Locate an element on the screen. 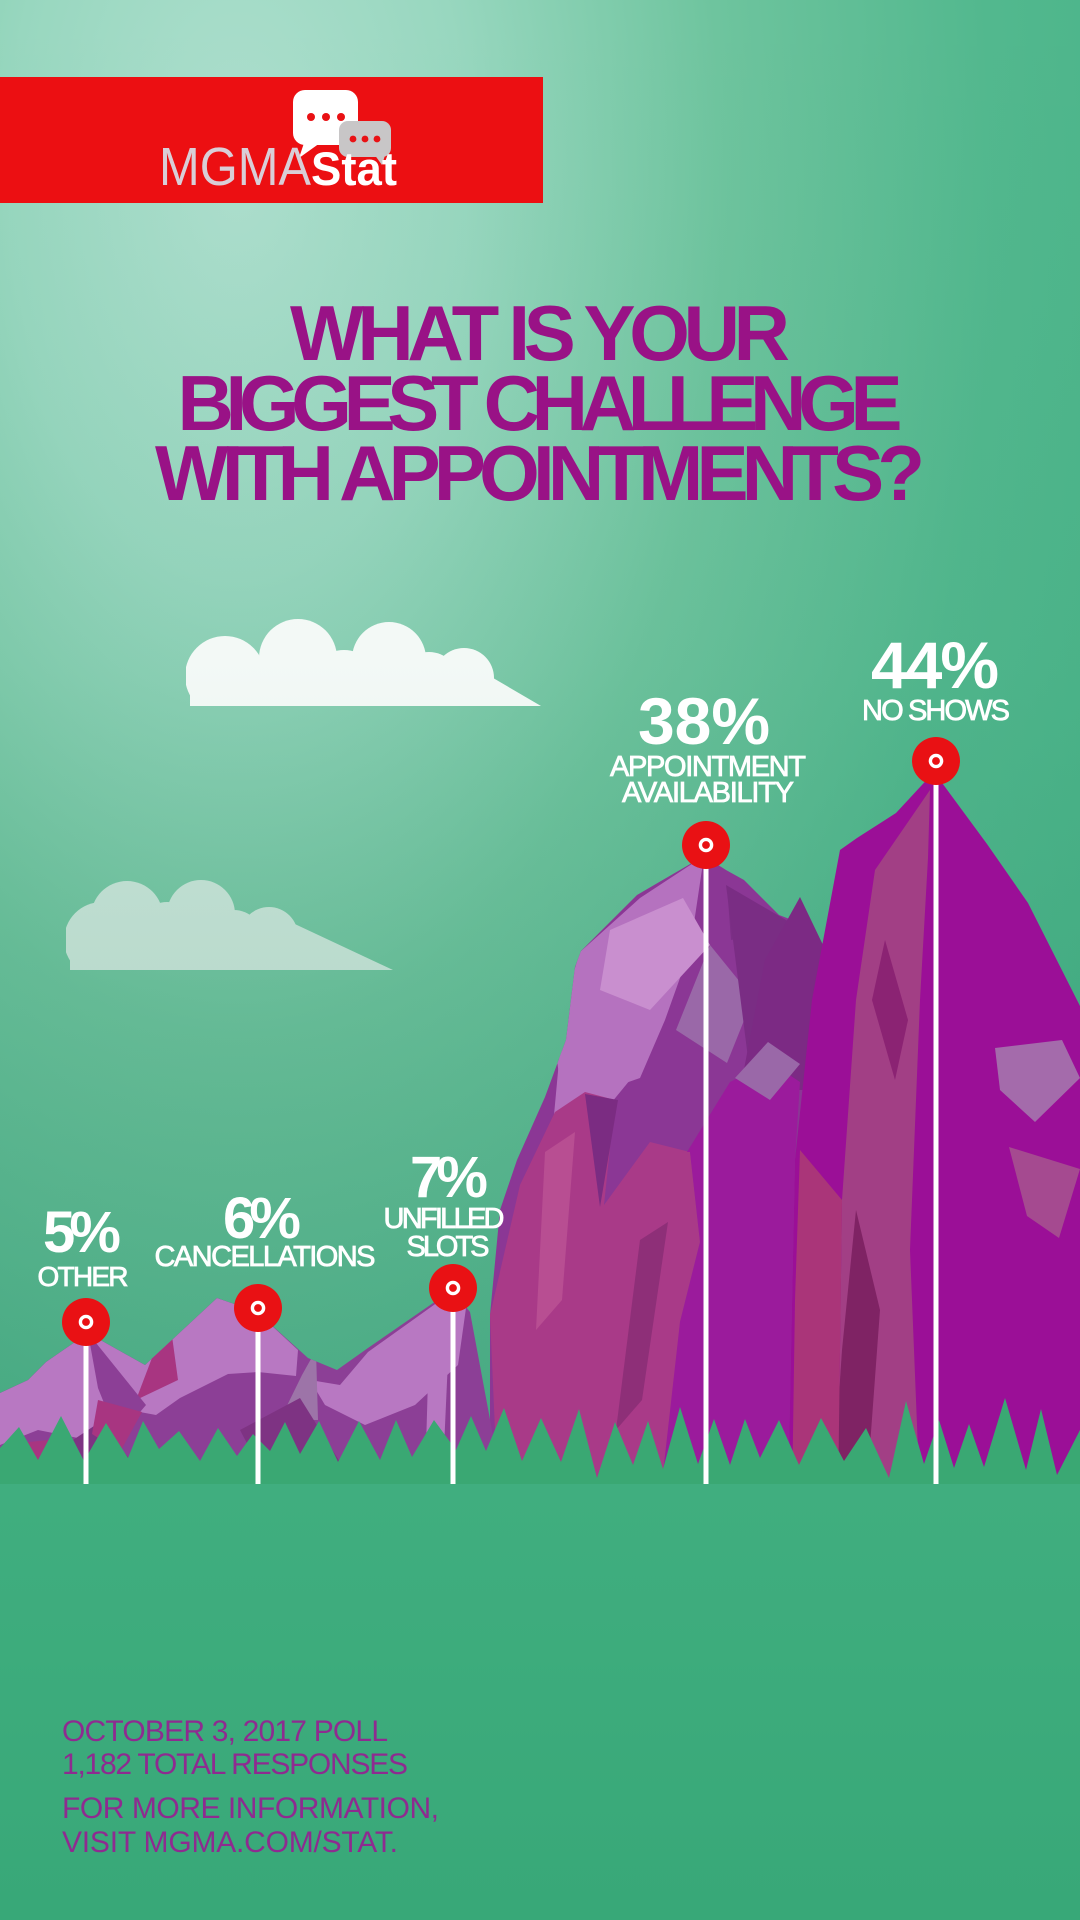  svg-text: MGMA is located at coordinates (235, 167).